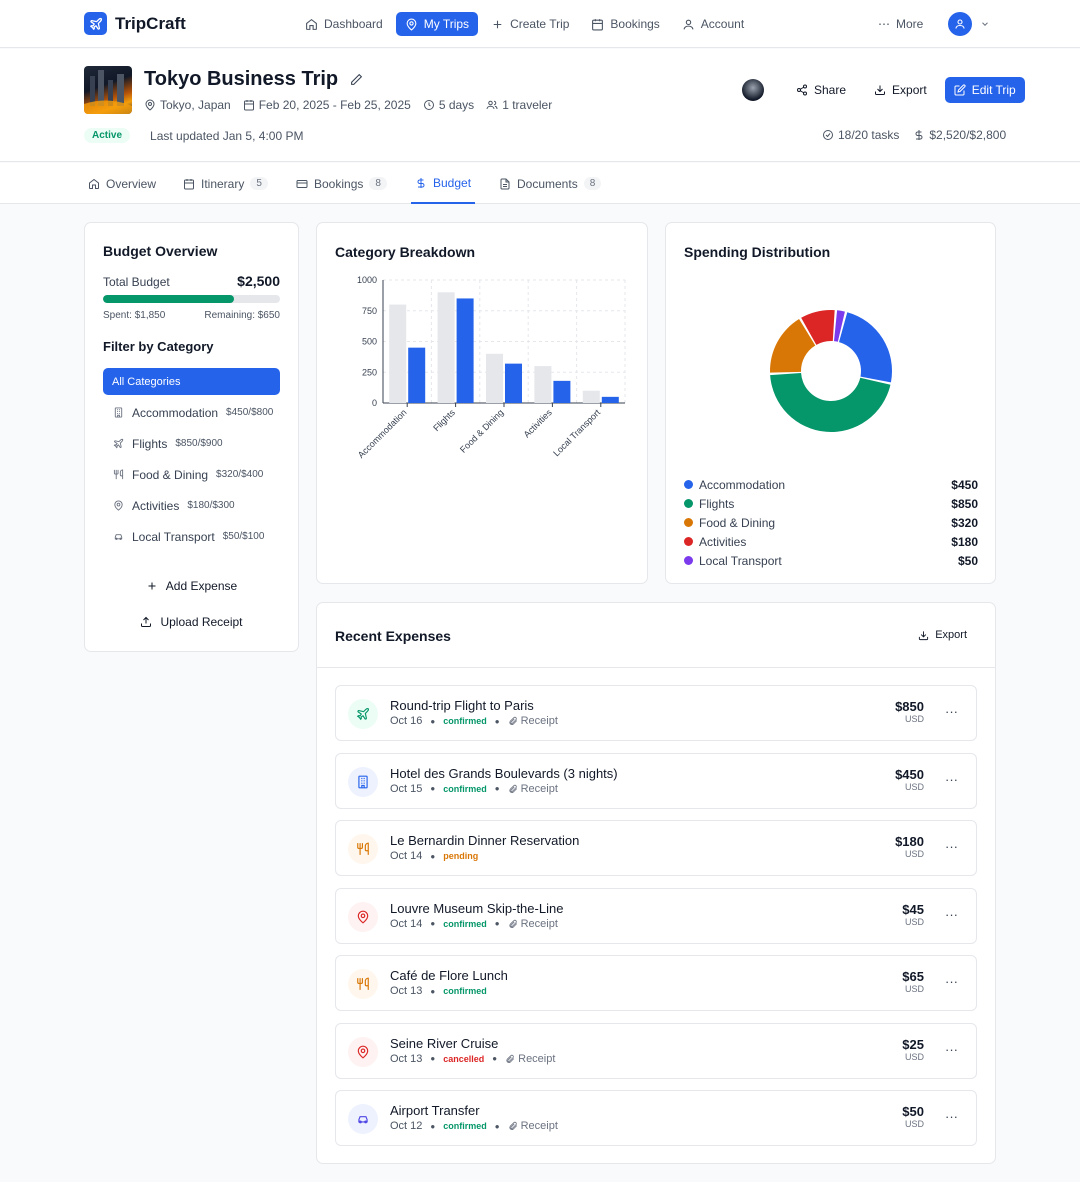 The image size is (1080, 1182). I want to click on user-menu, so click(969, 24).